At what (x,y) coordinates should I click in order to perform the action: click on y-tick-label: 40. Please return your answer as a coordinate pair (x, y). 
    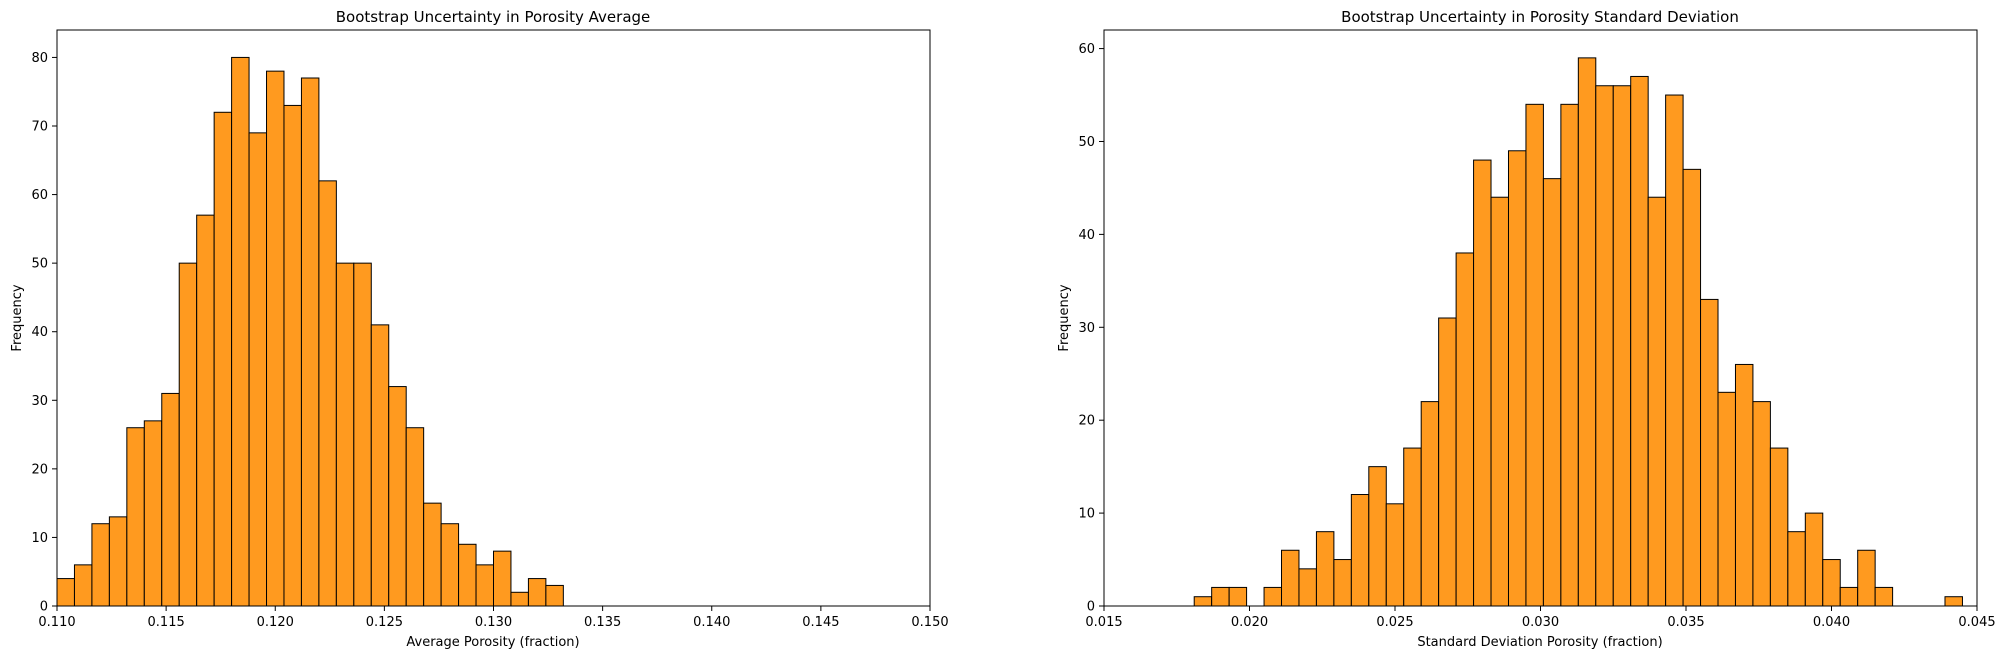
    Looking at the image, I should click on (39, 332).